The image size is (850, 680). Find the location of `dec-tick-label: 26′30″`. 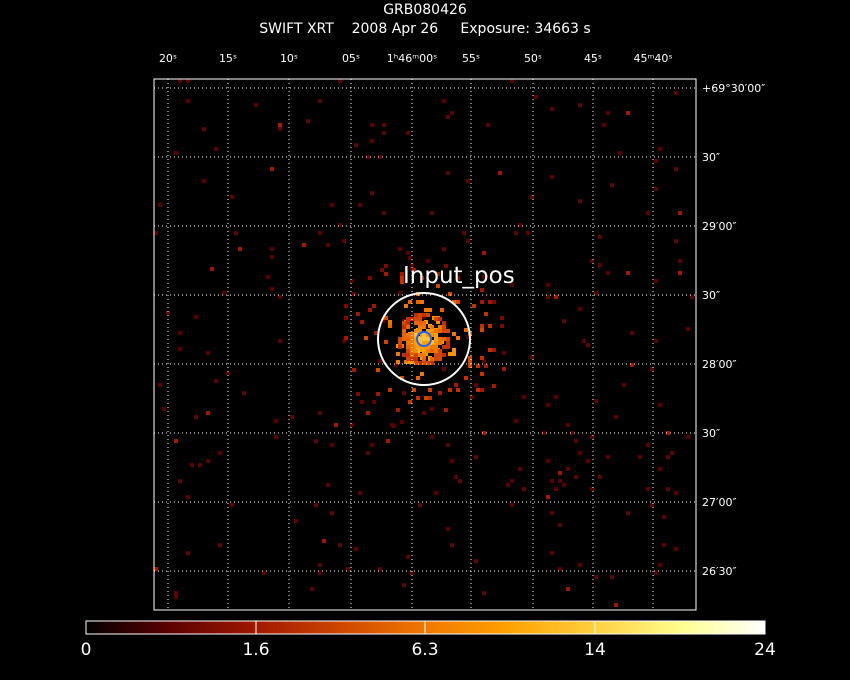

dec-tick-label: 26′30″ is located at coordinates (719, 571).